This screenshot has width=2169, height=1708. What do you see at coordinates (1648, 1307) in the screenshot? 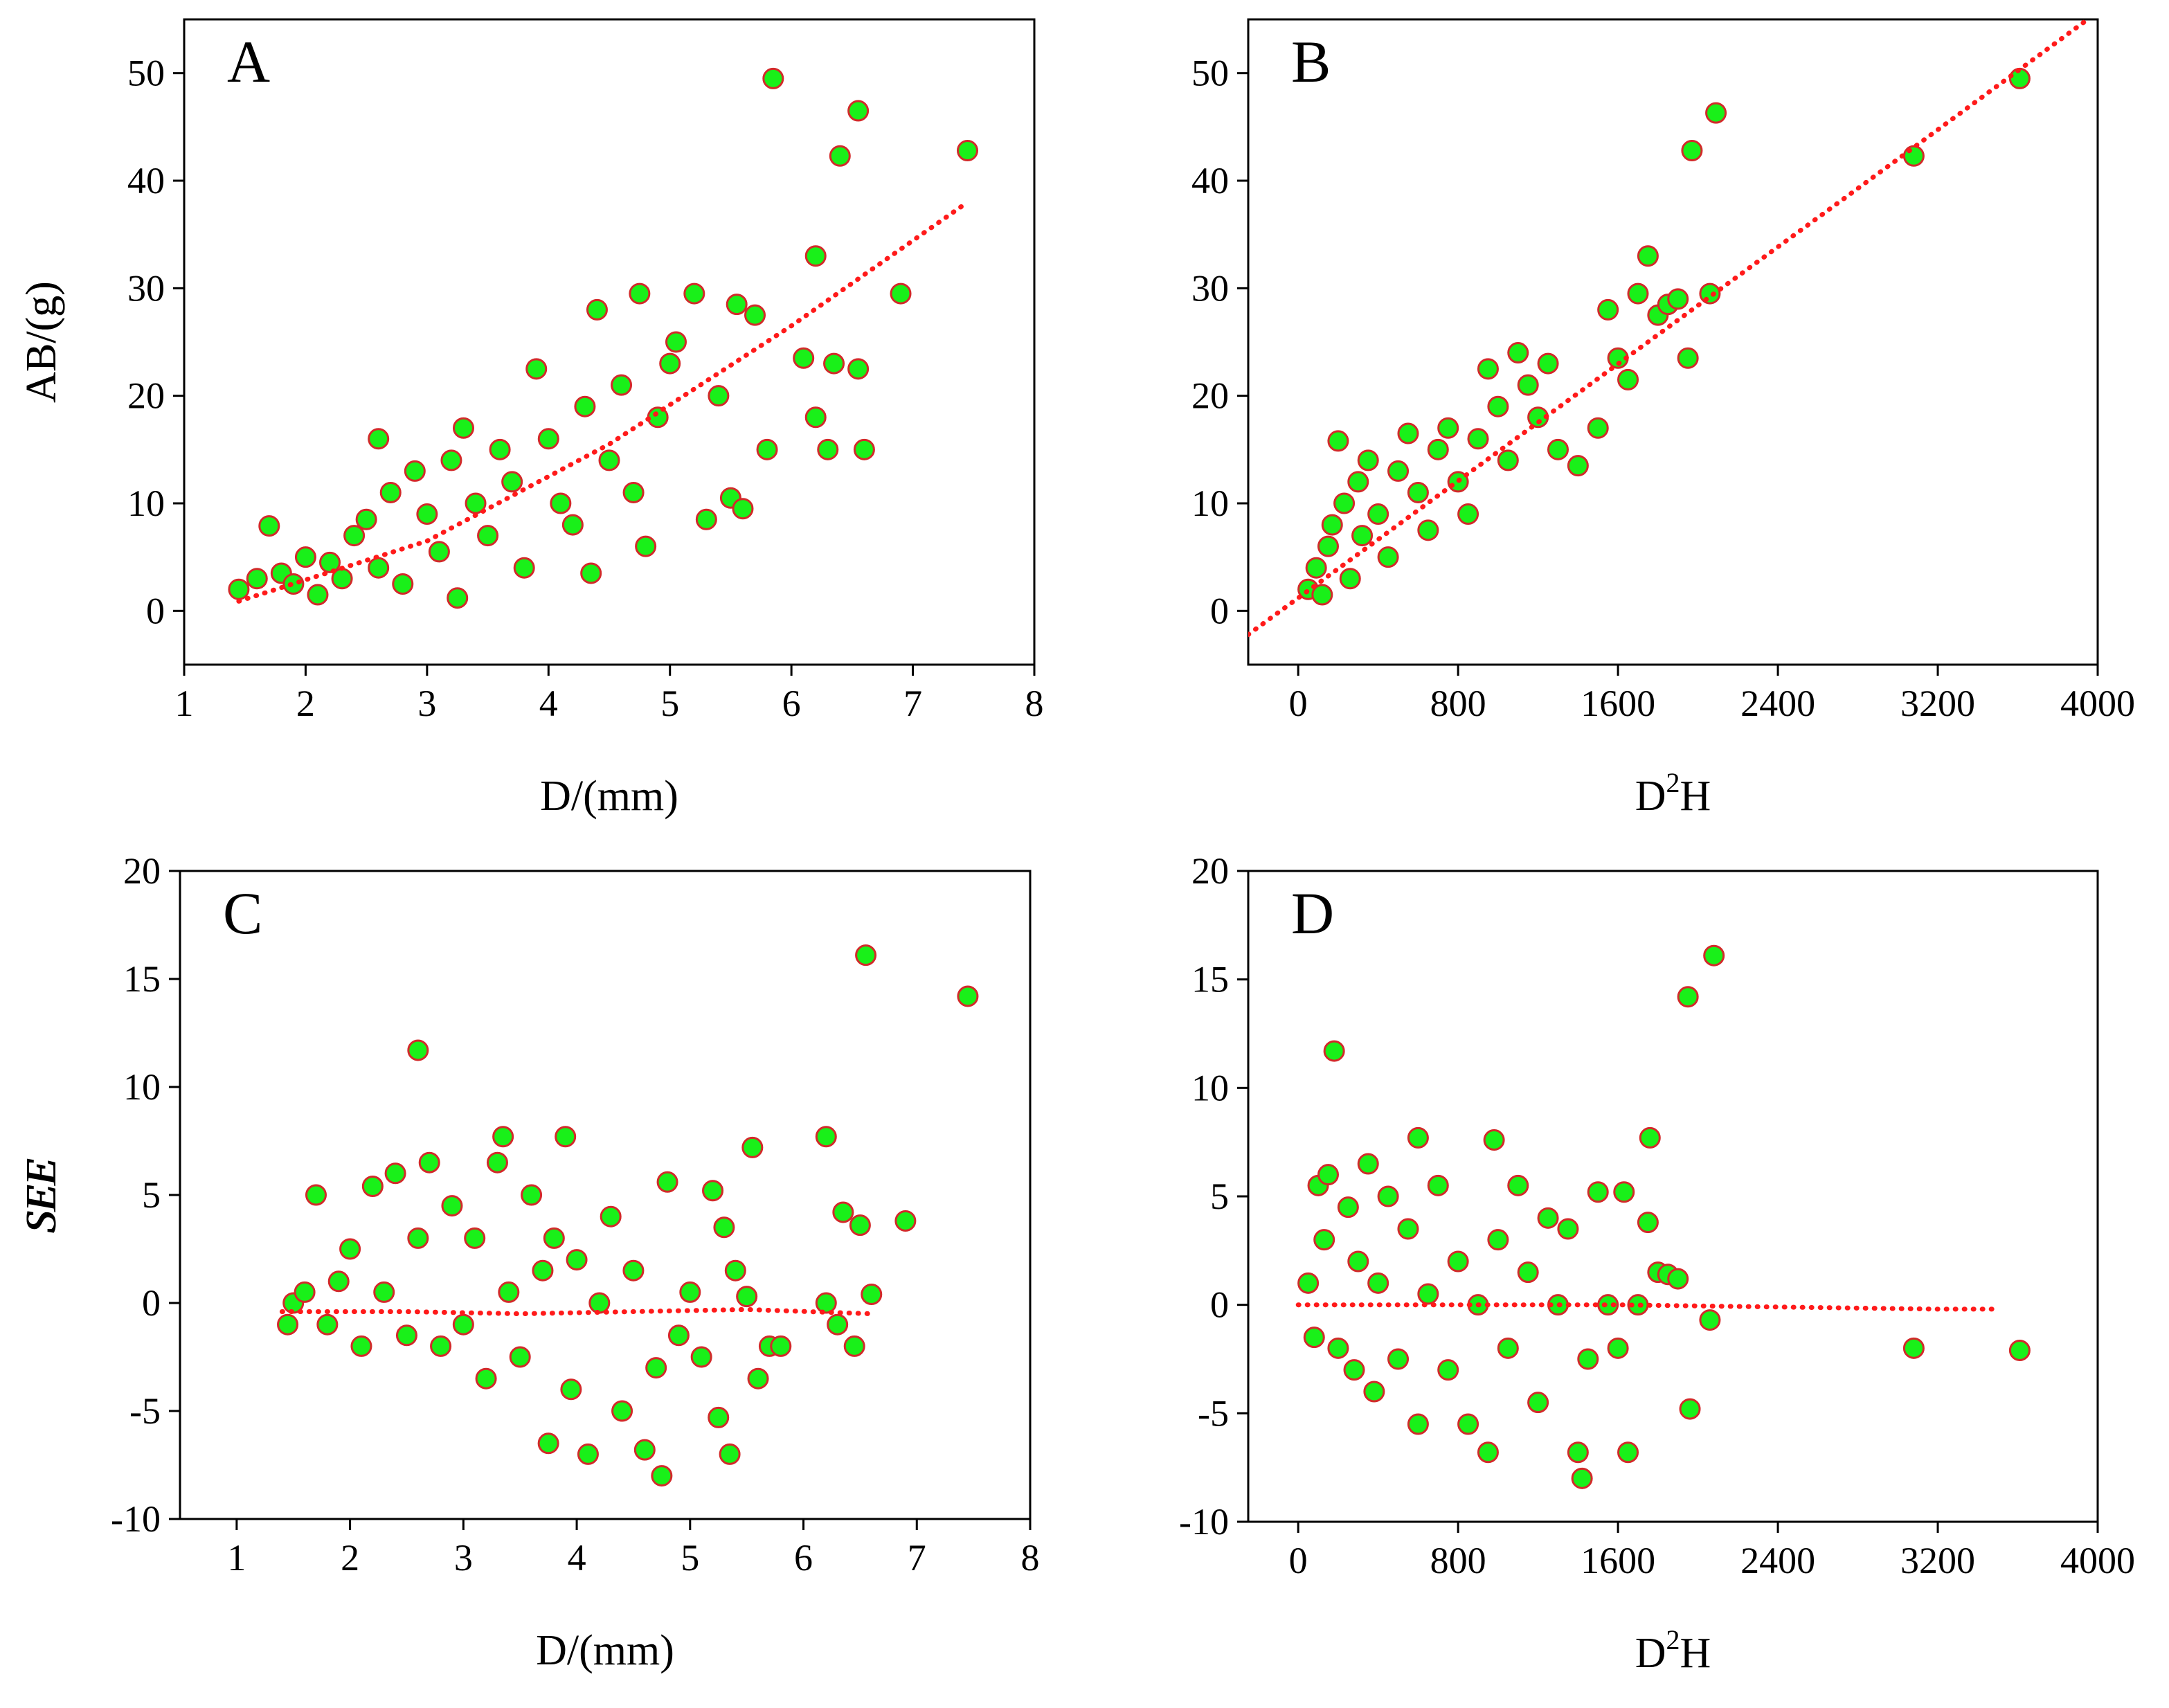
I see `fit-line` at bounding box center [1648, 1307].